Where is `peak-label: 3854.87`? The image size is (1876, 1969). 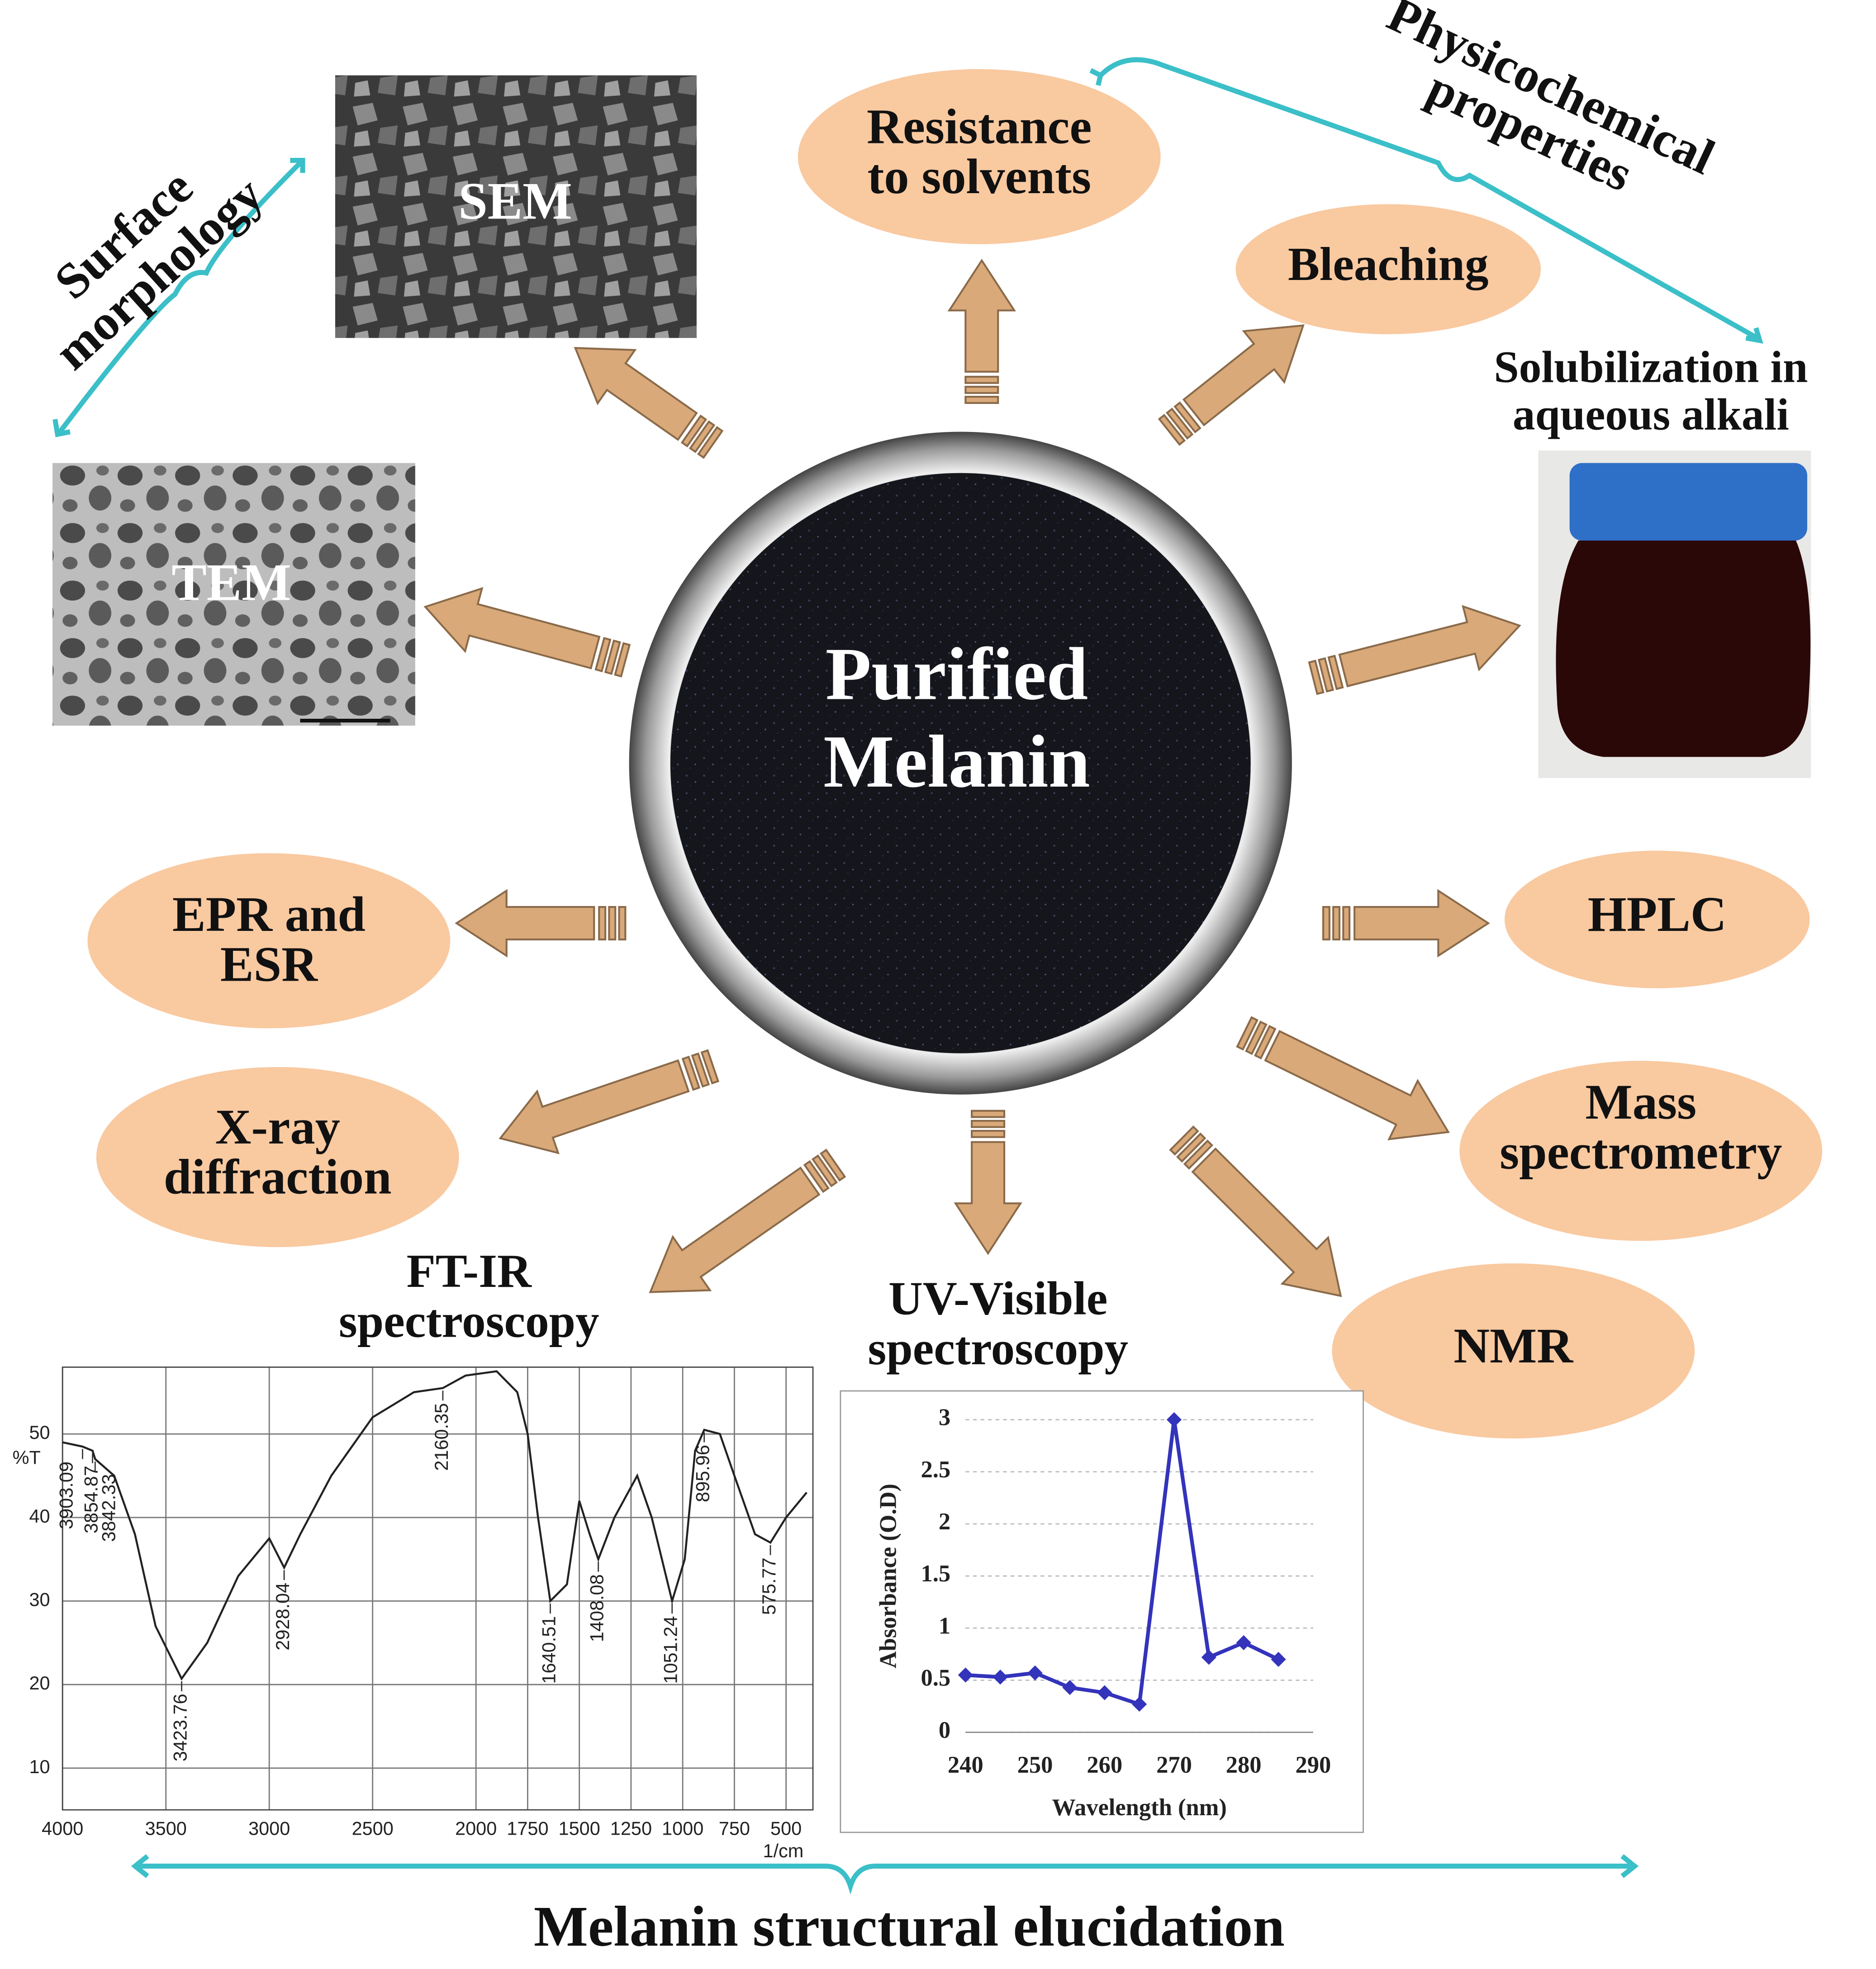
peak-label: 3854.87 is located at coordinates (92, 1500).